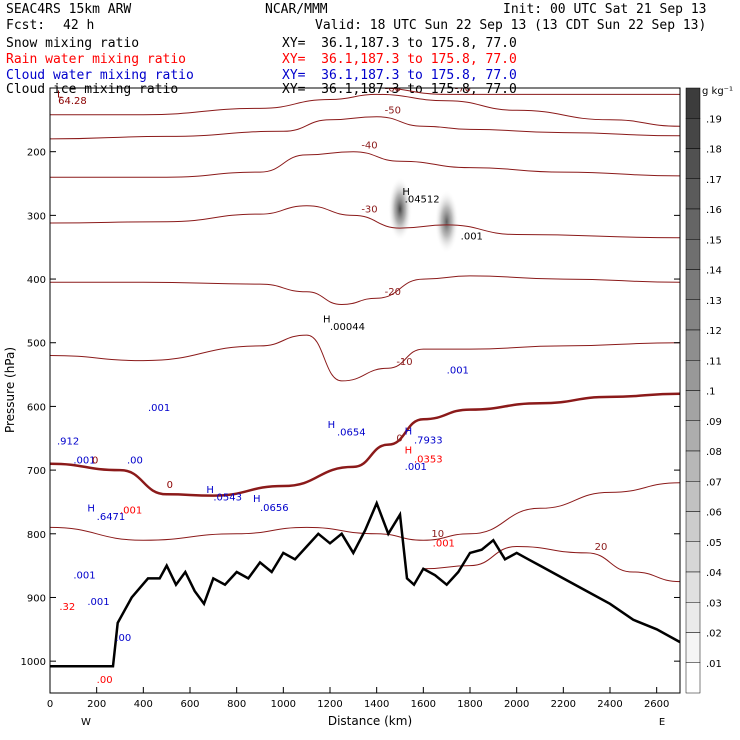 The width and height of the screenshot is (740, 740). What do you see at coordinates (609, 704) in the screenshot?
I see `x-tick-label: 2400` at bounding box center [609, 704].